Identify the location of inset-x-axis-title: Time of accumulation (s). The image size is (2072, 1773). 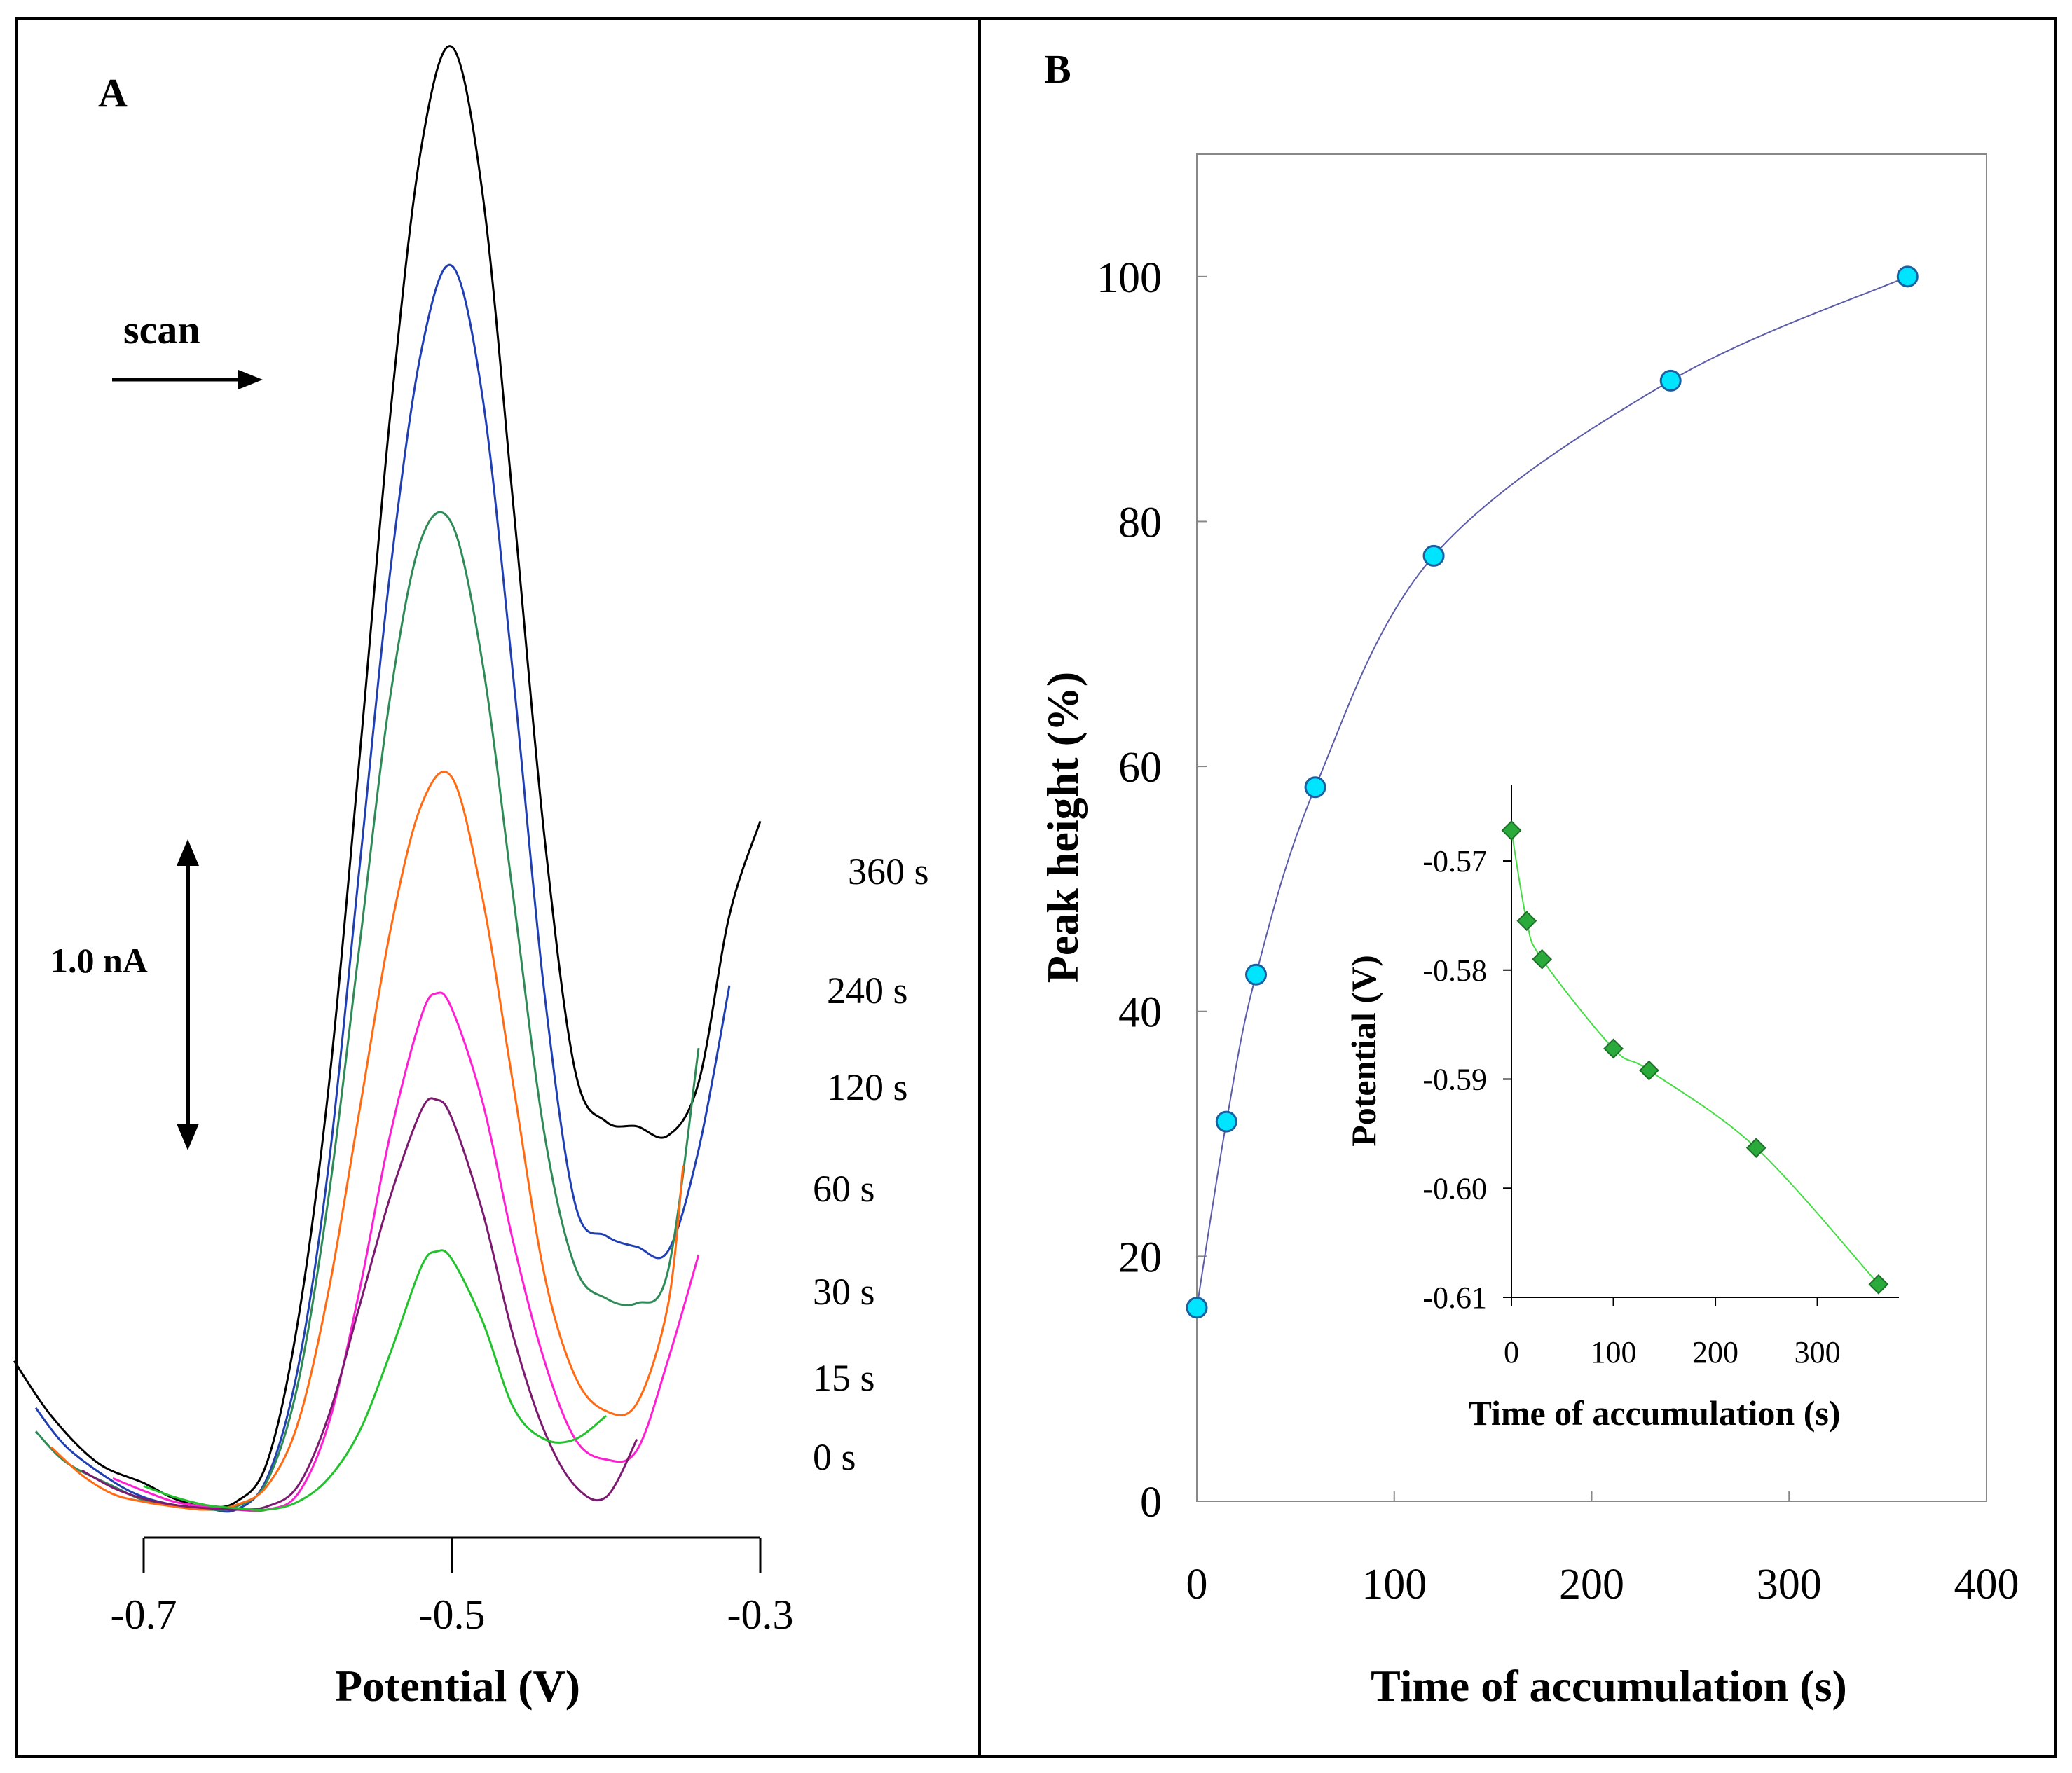
(1655, 1413).